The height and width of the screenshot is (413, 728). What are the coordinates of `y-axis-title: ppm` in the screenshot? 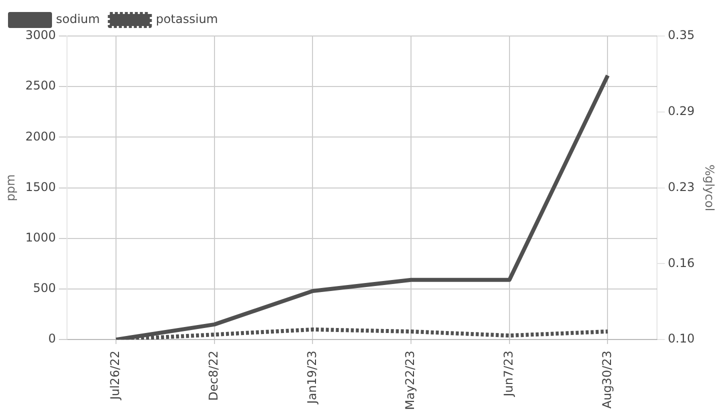 It's located at (10, 188).